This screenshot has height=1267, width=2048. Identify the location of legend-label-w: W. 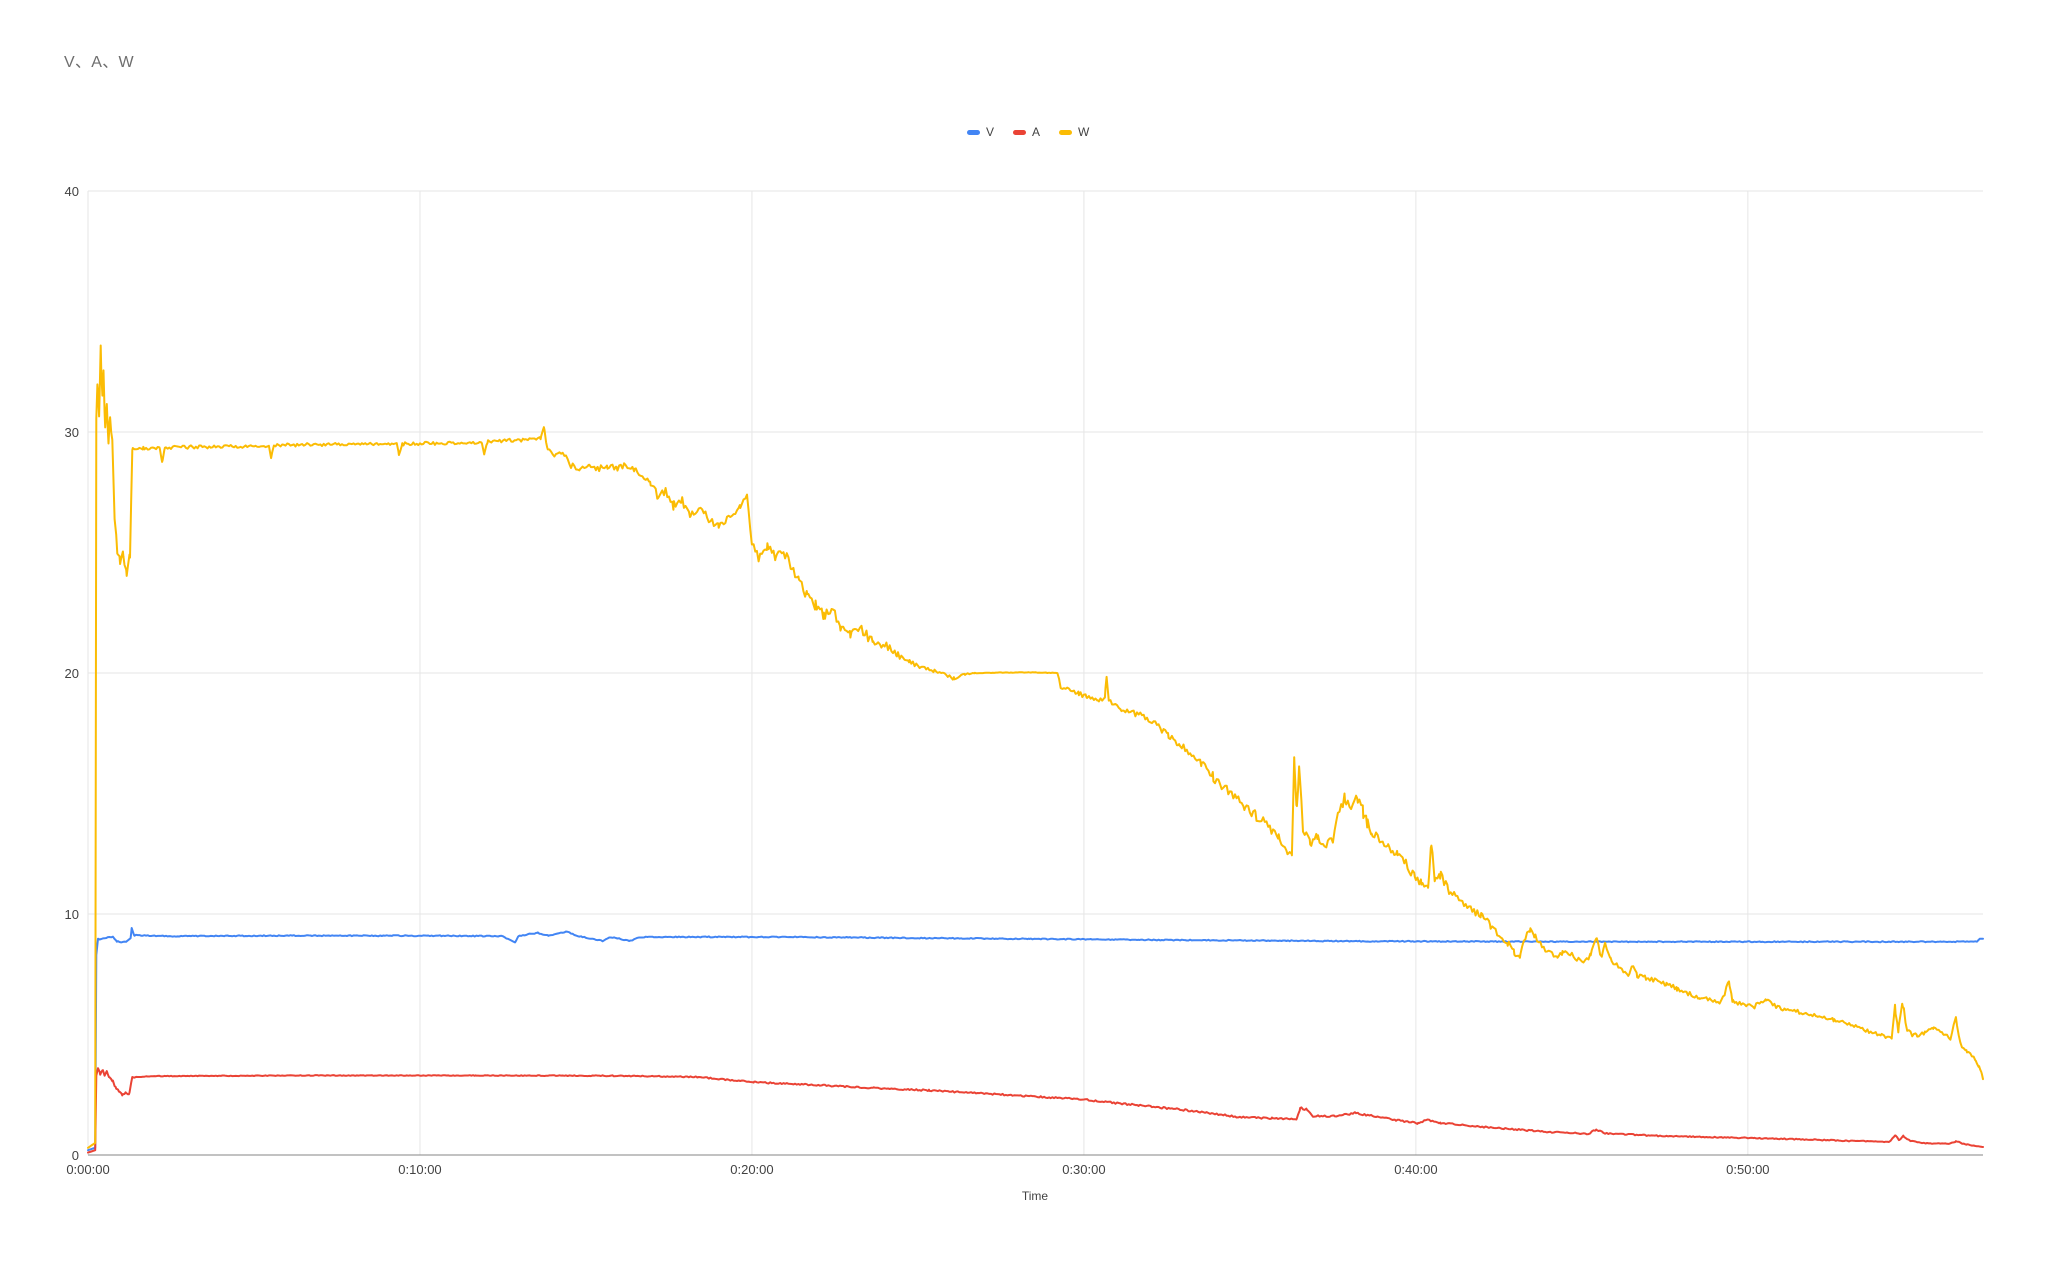
(1084, 132).